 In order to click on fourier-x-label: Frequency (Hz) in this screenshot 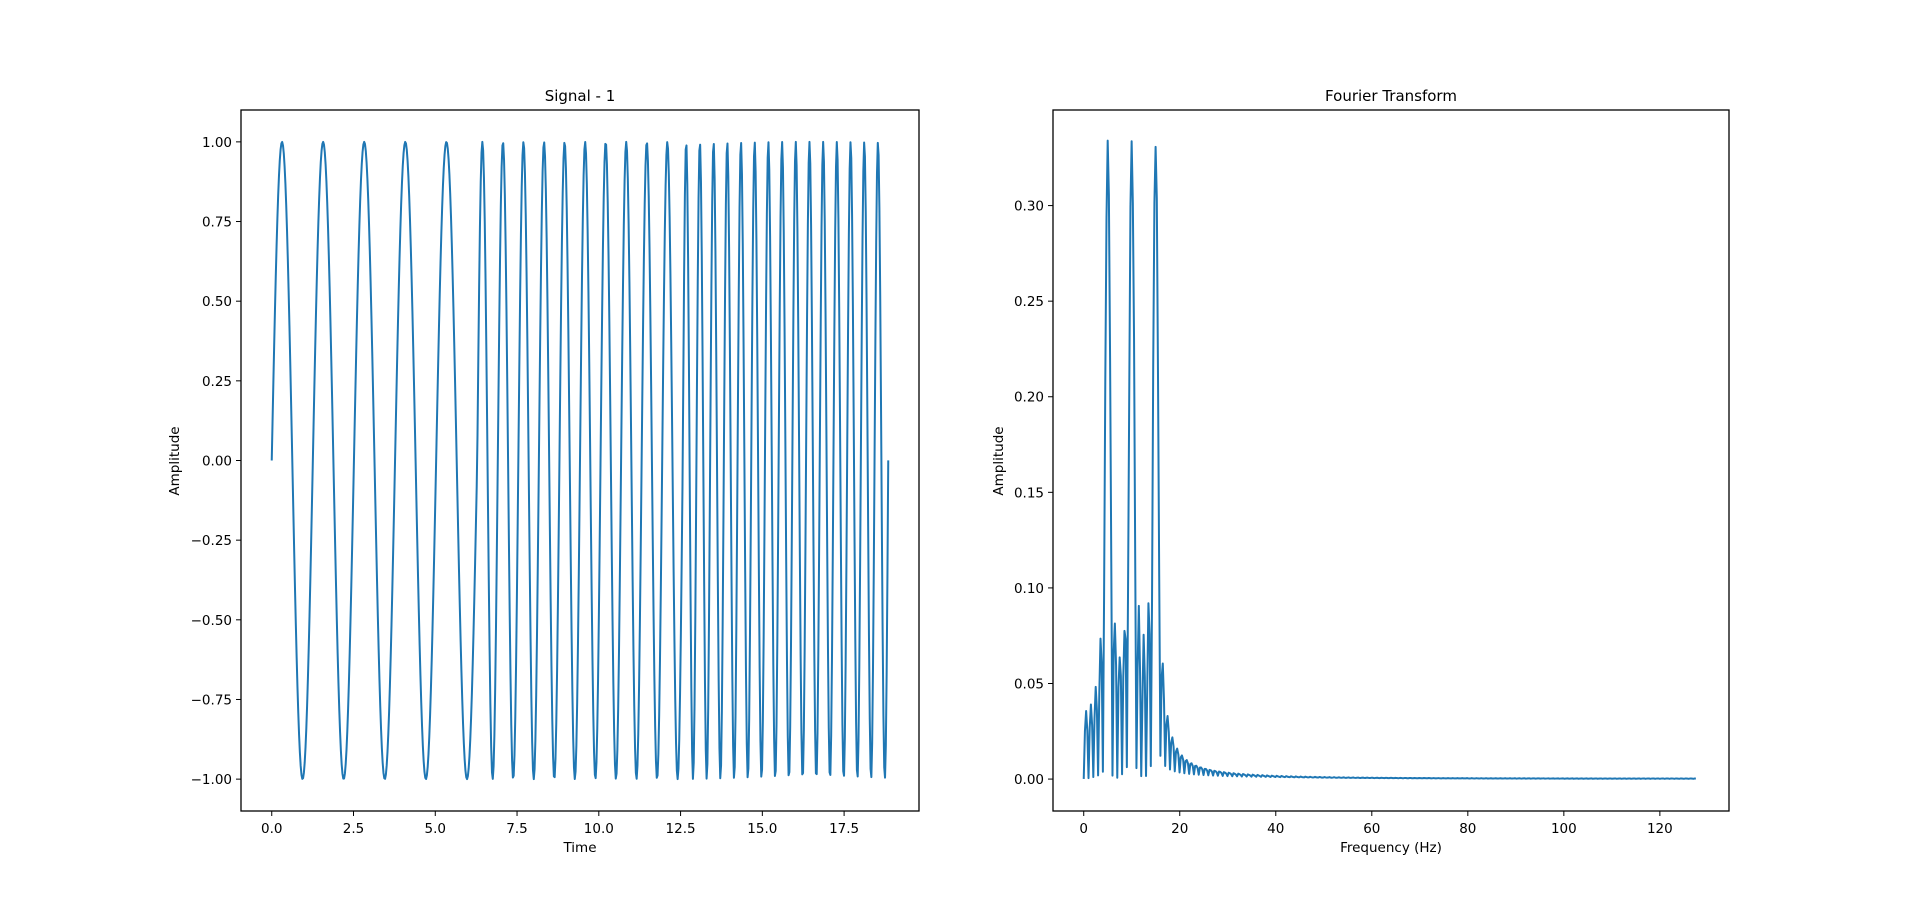, I will do `click(1391, 848)`.